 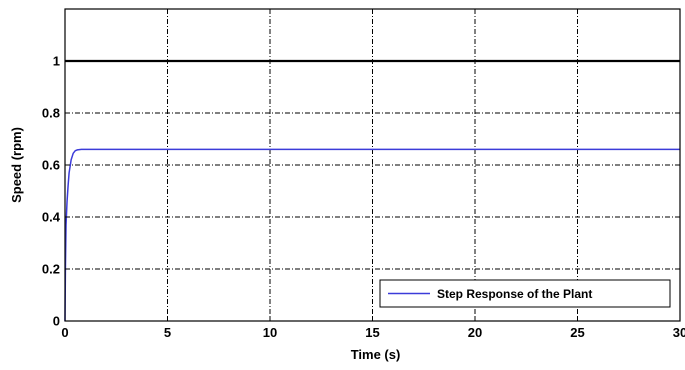 I want to click on y-tick-label: 0.8, so click(x=51, y=113).